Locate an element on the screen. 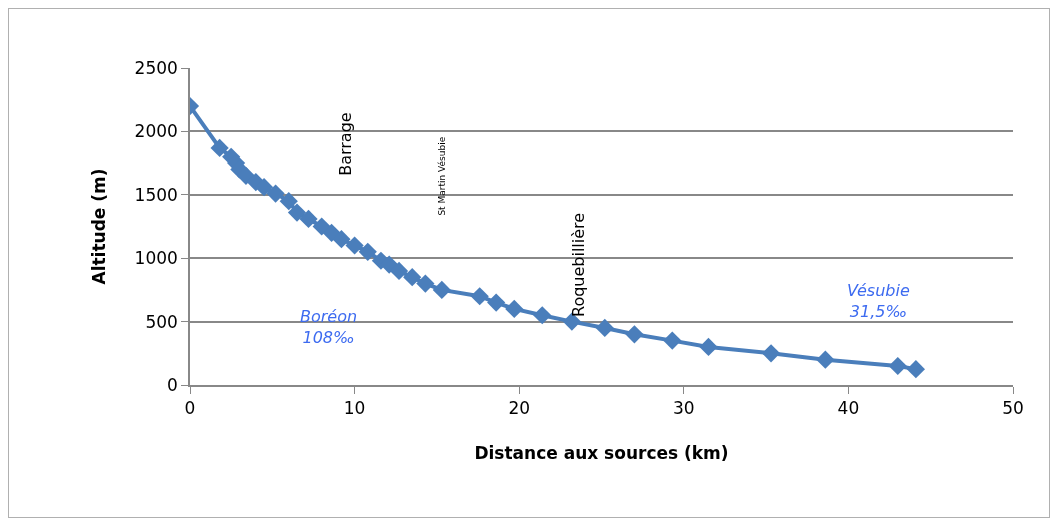 This screenshot has height=526, width=1060. y-tick-label: 1000 is located at coordinates (156, 258).